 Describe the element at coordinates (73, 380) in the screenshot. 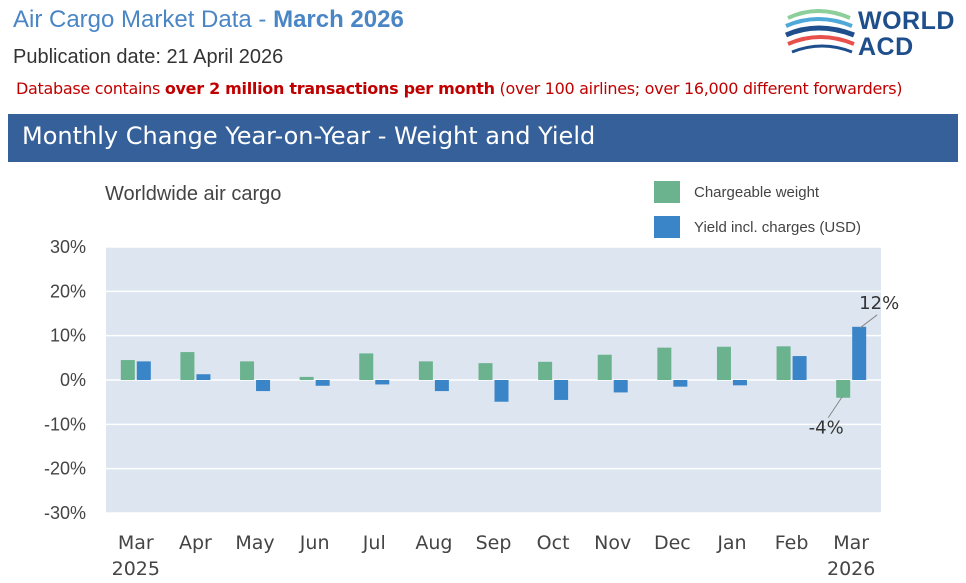

I see `y-tick-label: 0%` at that location.